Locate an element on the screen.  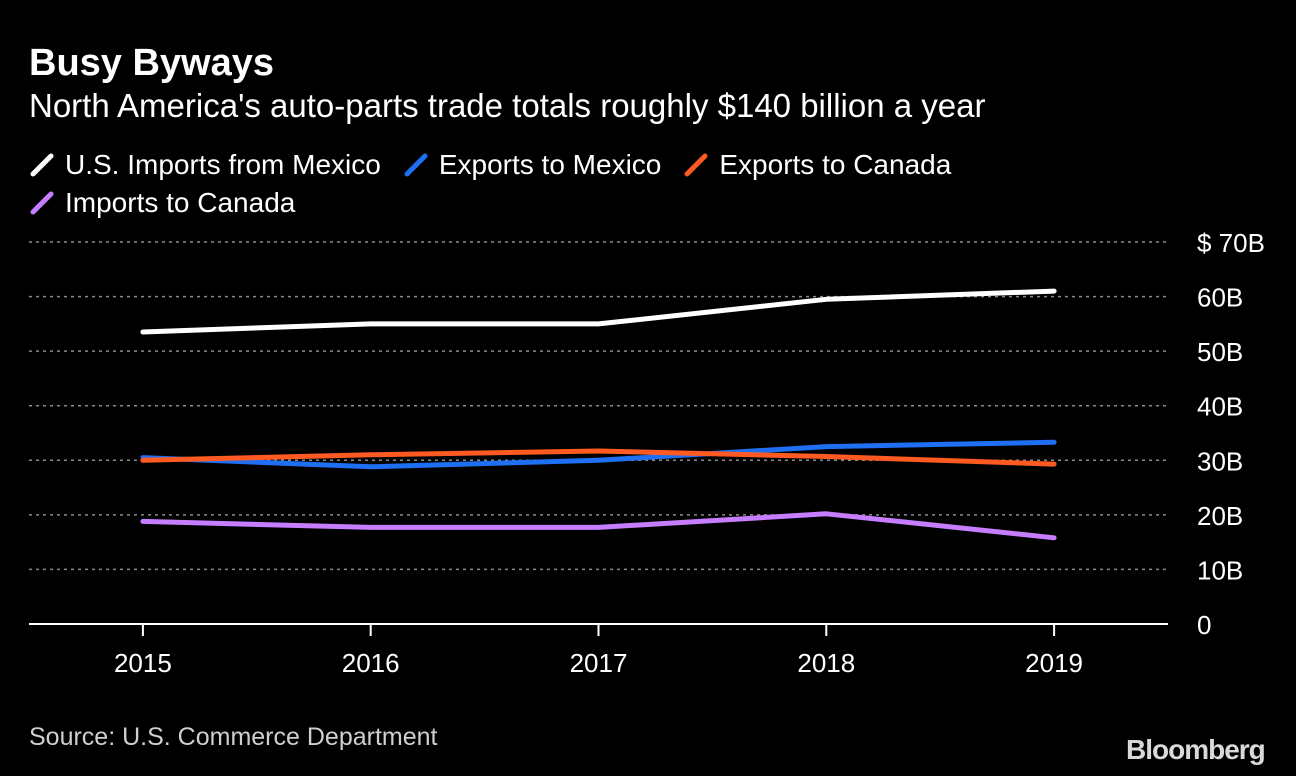
legend-item: U.S. Imports from Mexico is located at coordinates (205, 165).